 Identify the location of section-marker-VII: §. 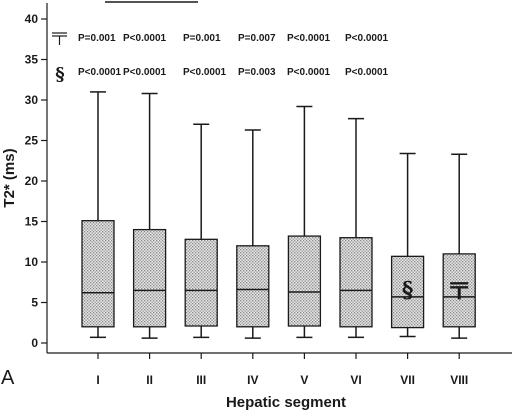
(408, 290).